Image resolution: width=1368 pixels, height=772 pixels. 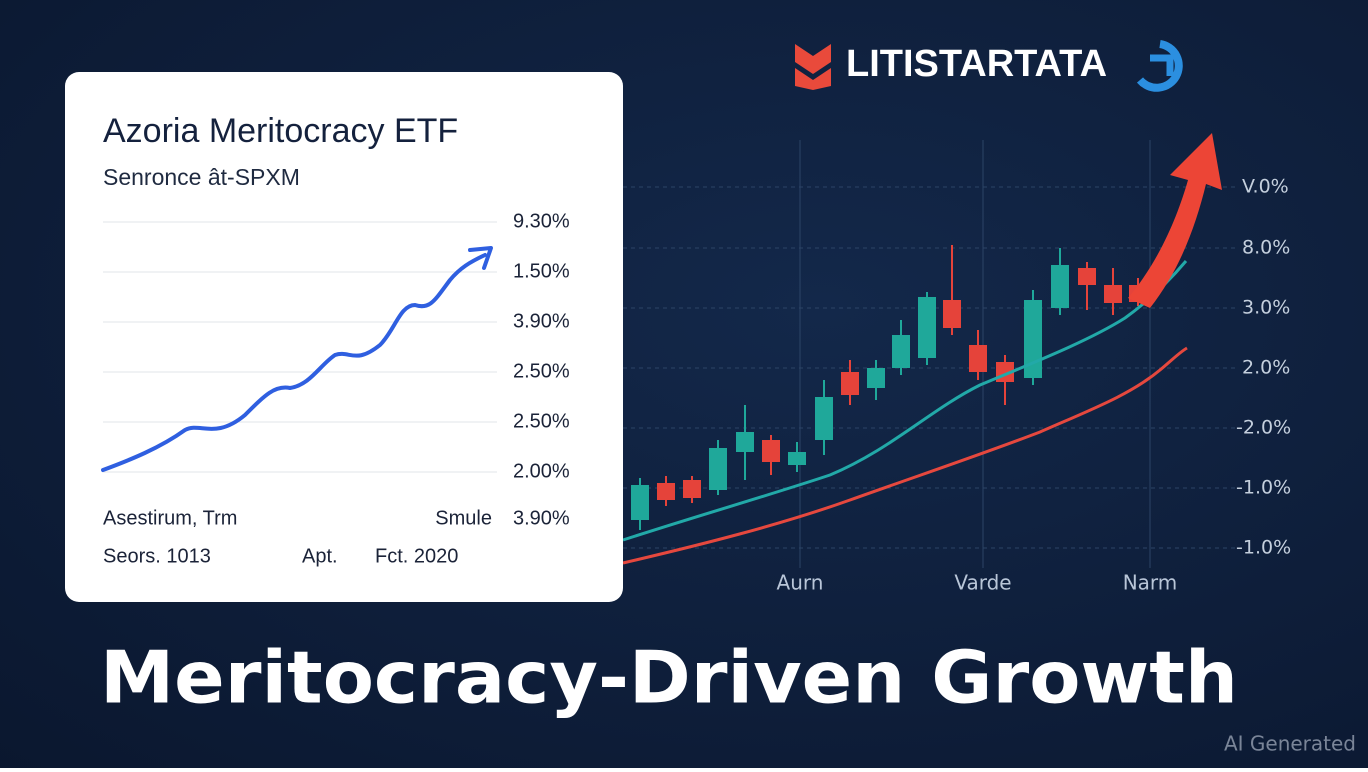 I want to click on card-title: Azoria Meritocracy ETF, so click(x=280, y=131).